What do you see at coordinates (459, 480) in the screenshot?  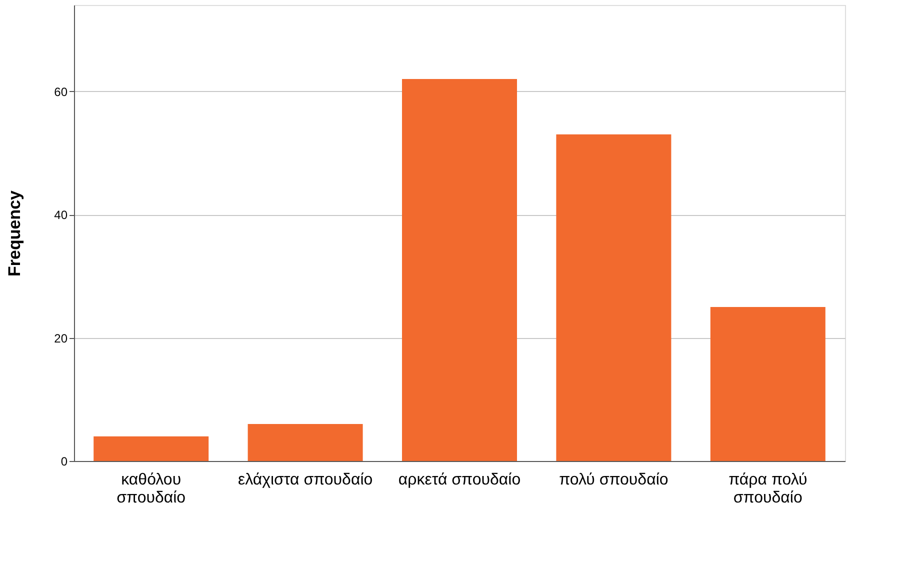 I see `x-tick-label: αρκετά σπουδαίο` at bounding box center [459, 480].